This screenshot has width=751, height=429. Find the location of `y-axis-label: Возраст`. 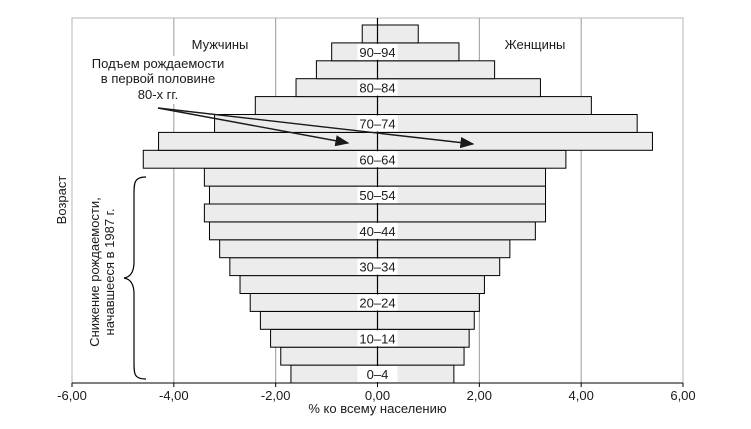

y-axis-label: Возраст is located at coordinates (61, 200).